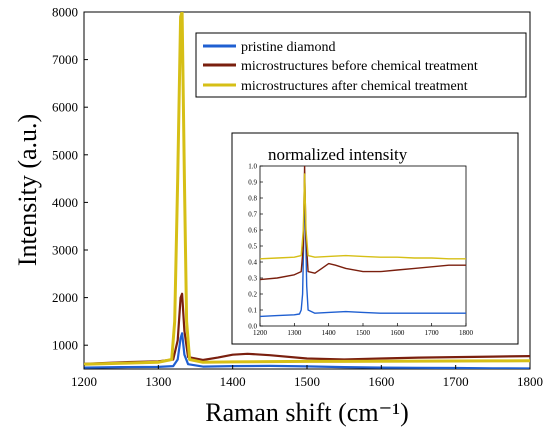 The height and width of the screenshot is (440, 550). What do you see at coordinates (530, 381) in the screenshot?
I see `x-tick-label-1800: 1800` at bounding box center [530, 381].